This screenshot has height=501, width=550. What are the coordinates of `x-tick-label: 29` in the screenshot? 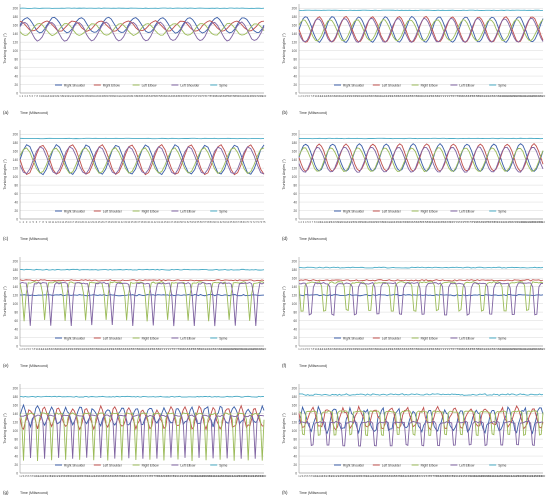 It's located at (361, 222).